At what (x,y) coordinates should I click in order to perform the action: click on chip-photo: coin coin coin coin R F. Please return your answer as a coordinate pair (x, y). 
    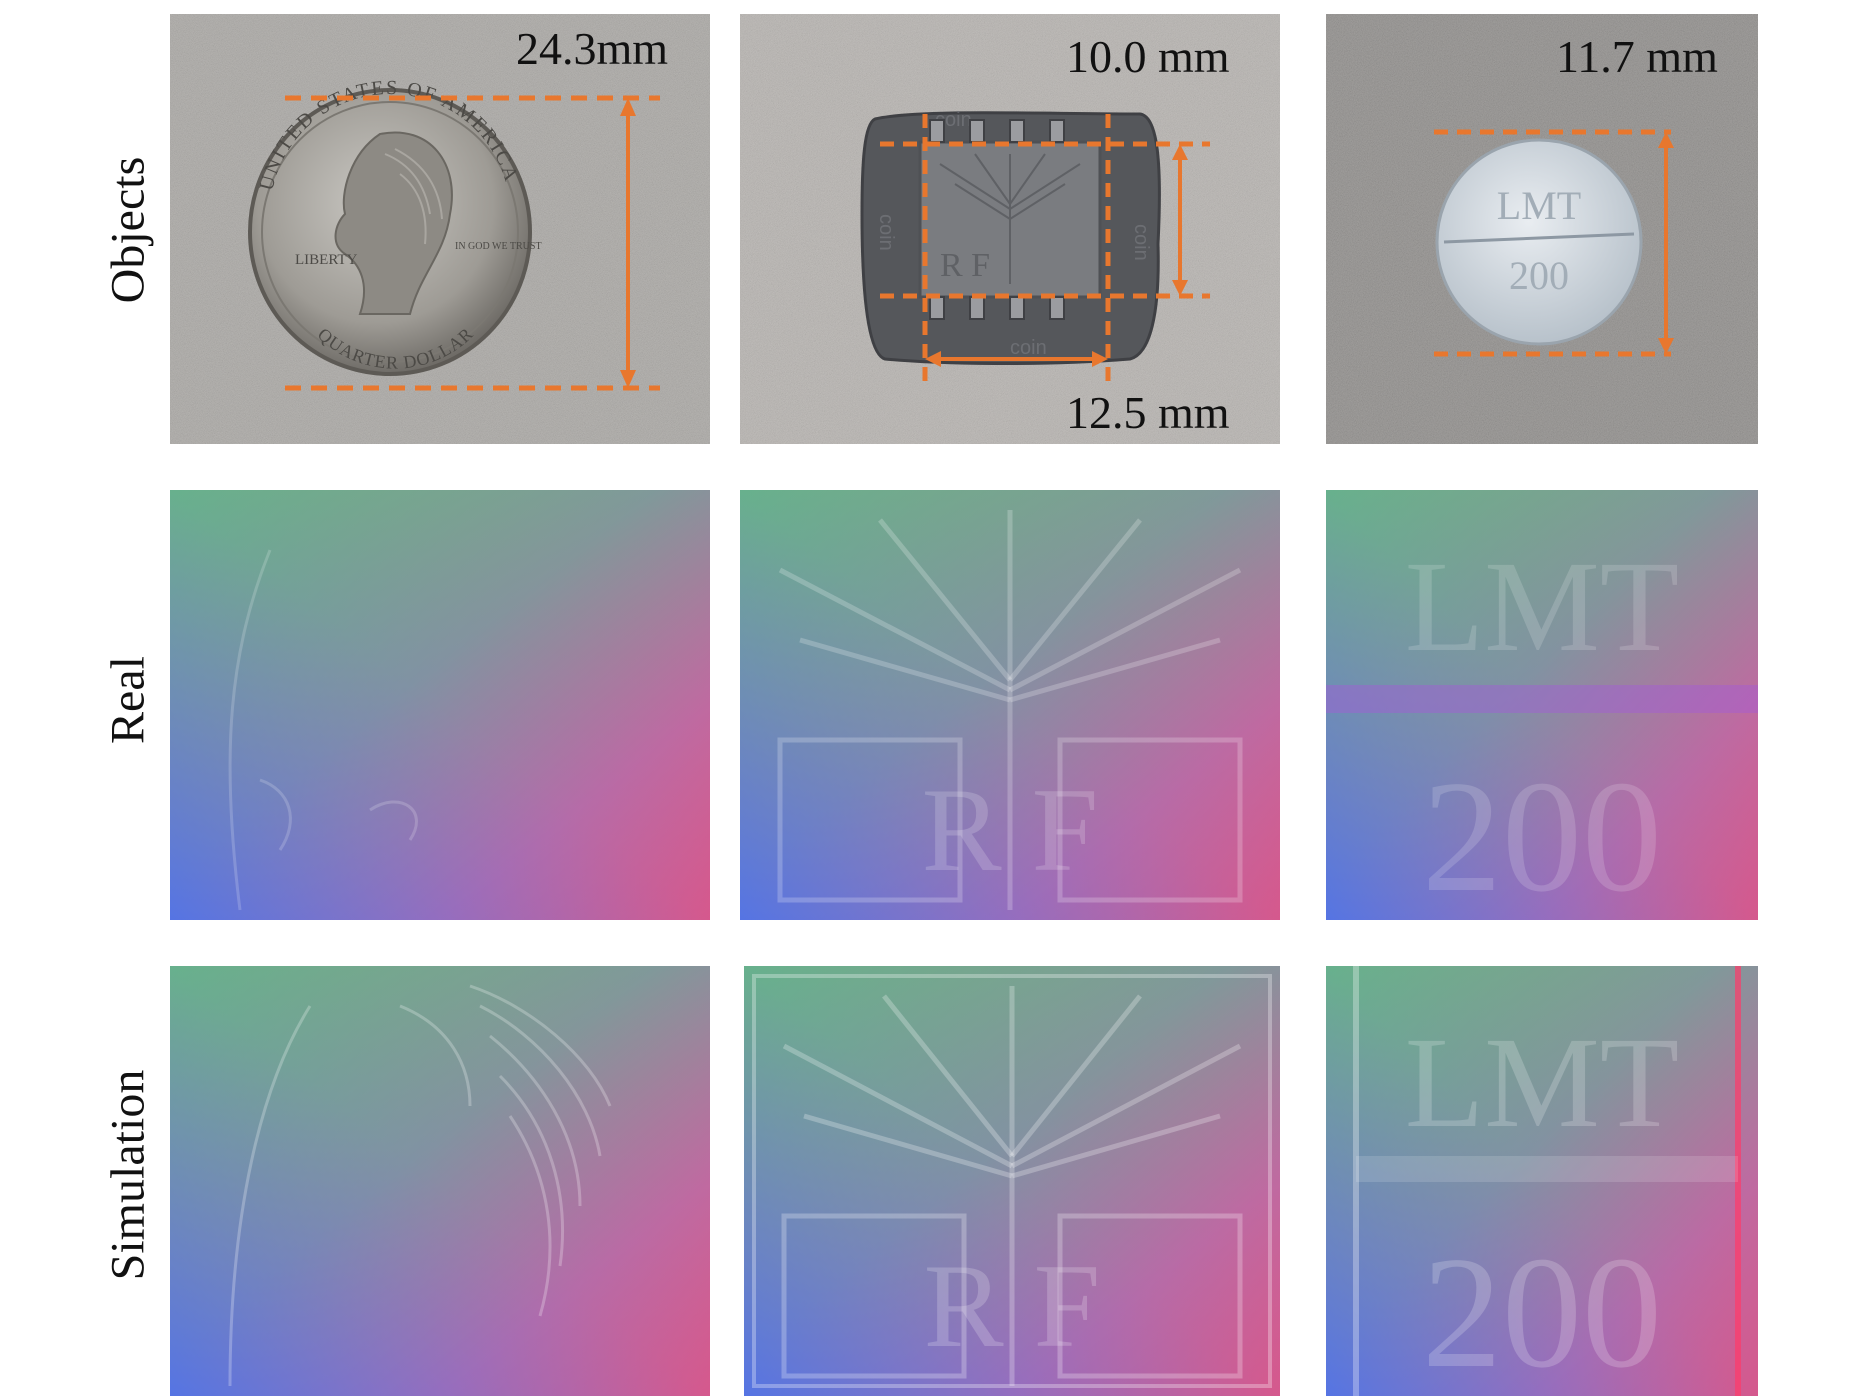
    Looking at the image, I should click on (1010, 229).